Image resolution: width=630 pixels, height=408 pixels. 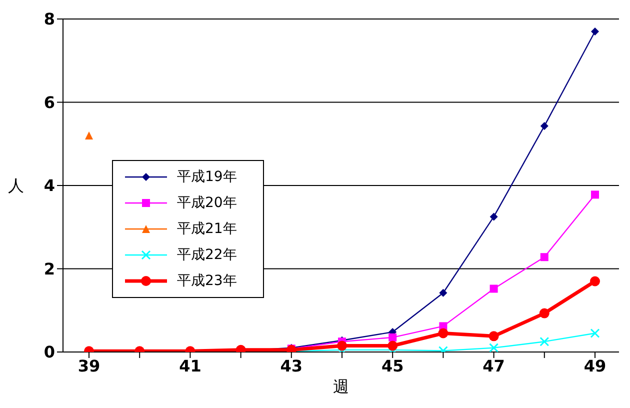 I want to click on y-tick-label: 8, so click(x=49, y=19).